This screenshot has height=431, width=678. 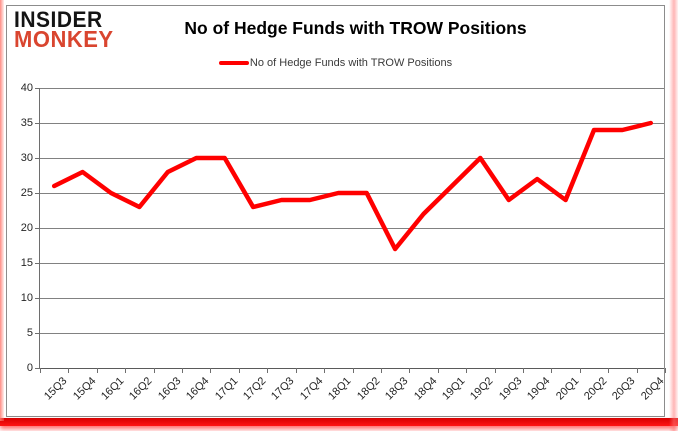 What do you see at coordinates (141, 389) in the screenshot?
I see `x-tick-label-16Q2: 16Q2` at bounding box center [141, 389].